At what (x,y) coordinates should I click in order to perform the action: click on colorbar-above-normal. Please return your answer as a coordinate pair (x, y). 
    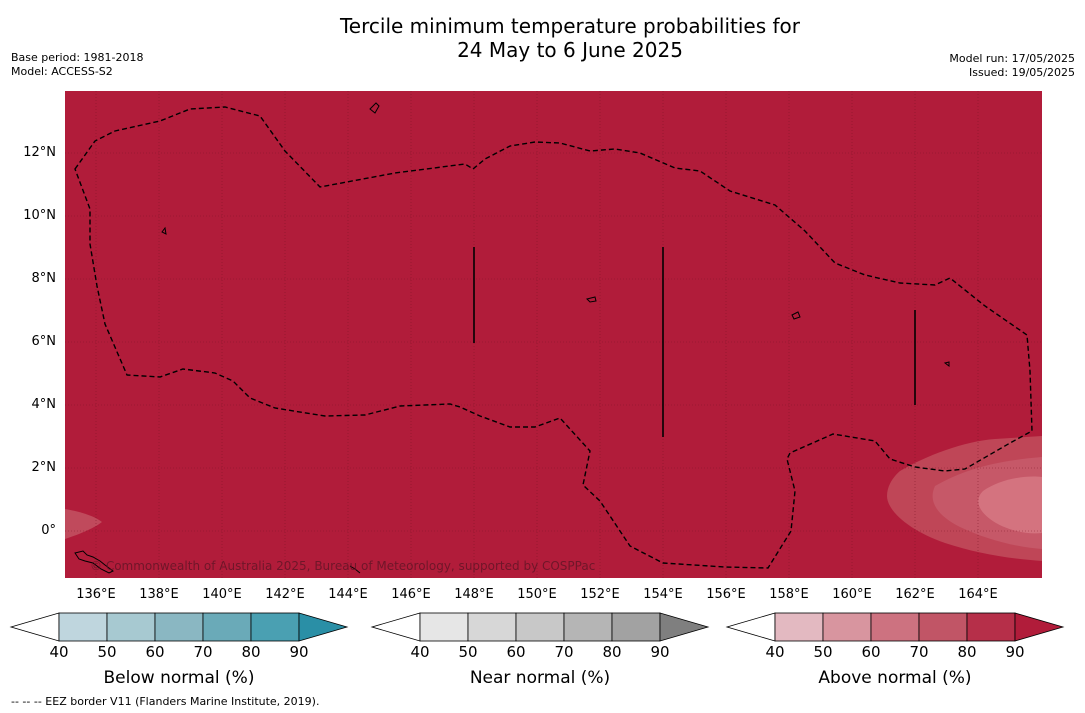
    Looking at the image, I should click on (895, 627).